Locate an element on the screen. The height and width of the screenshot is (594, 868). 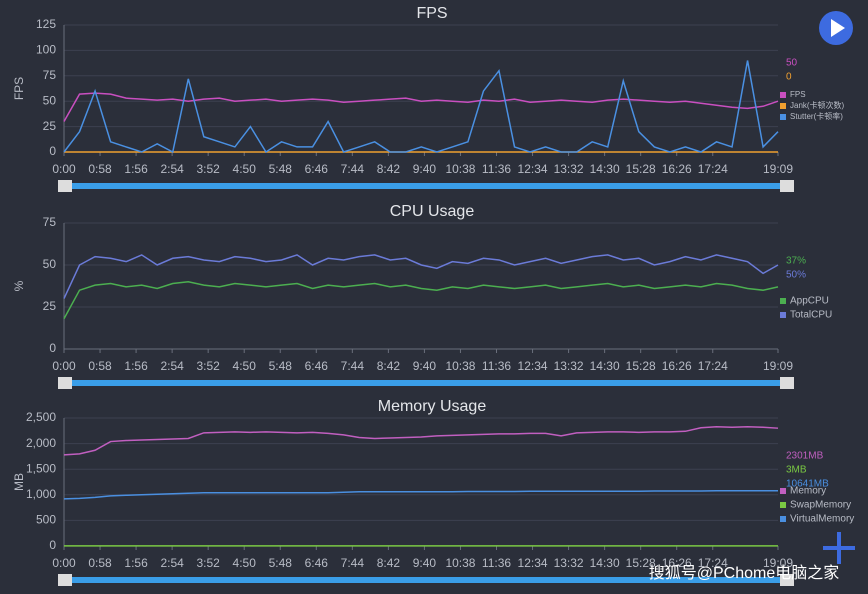
legend-label: VirtualMemory is located at coordinates (822, 519).